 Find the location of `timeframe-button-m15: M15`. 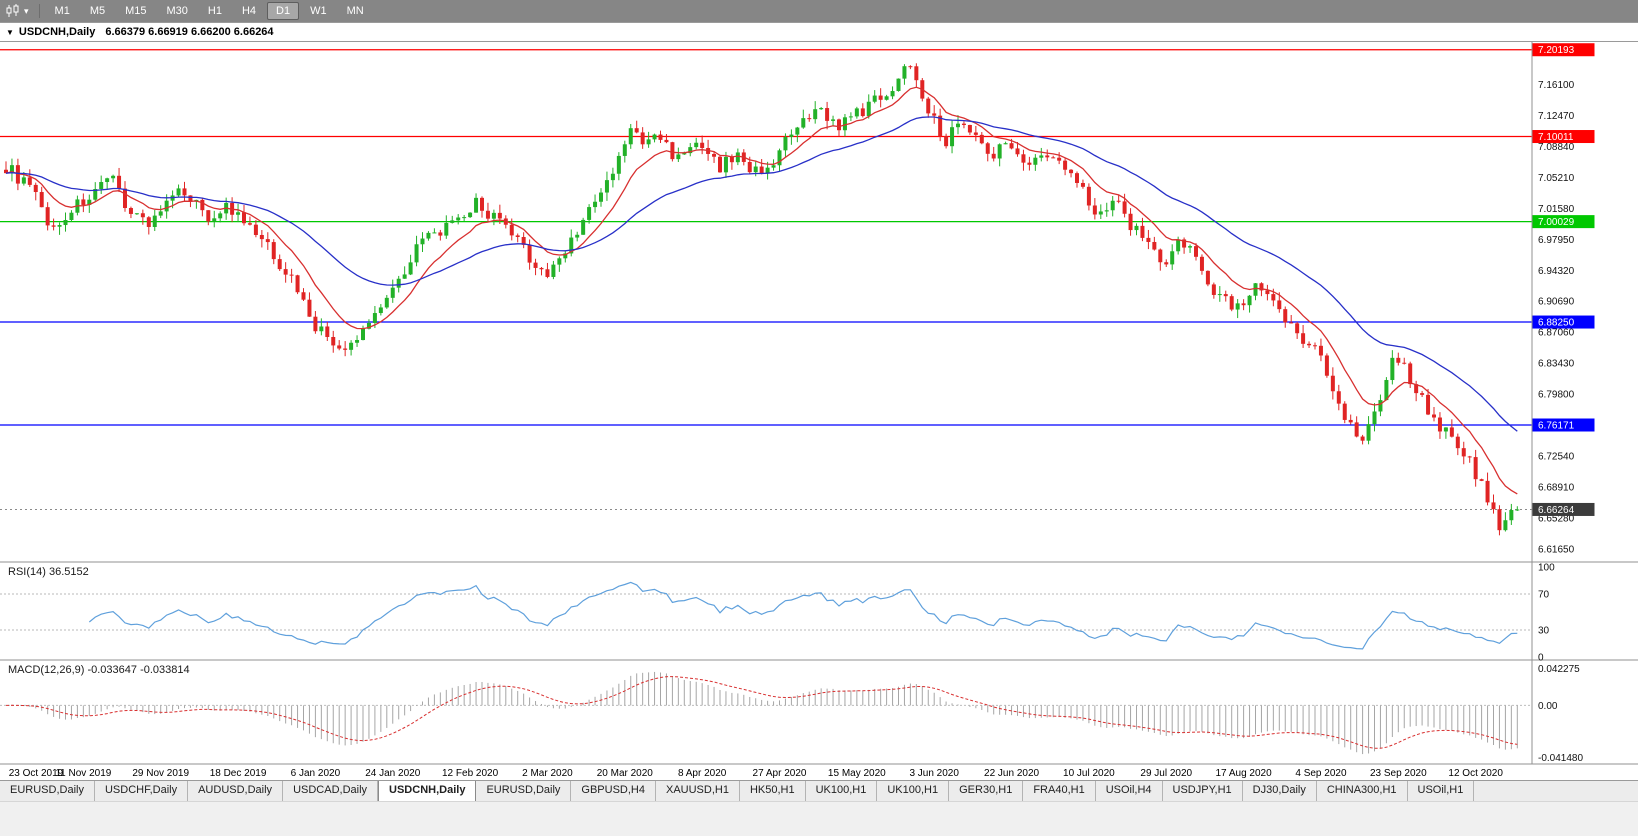

timeframe-button-m15: M15 is located at coordinates (136, 11).